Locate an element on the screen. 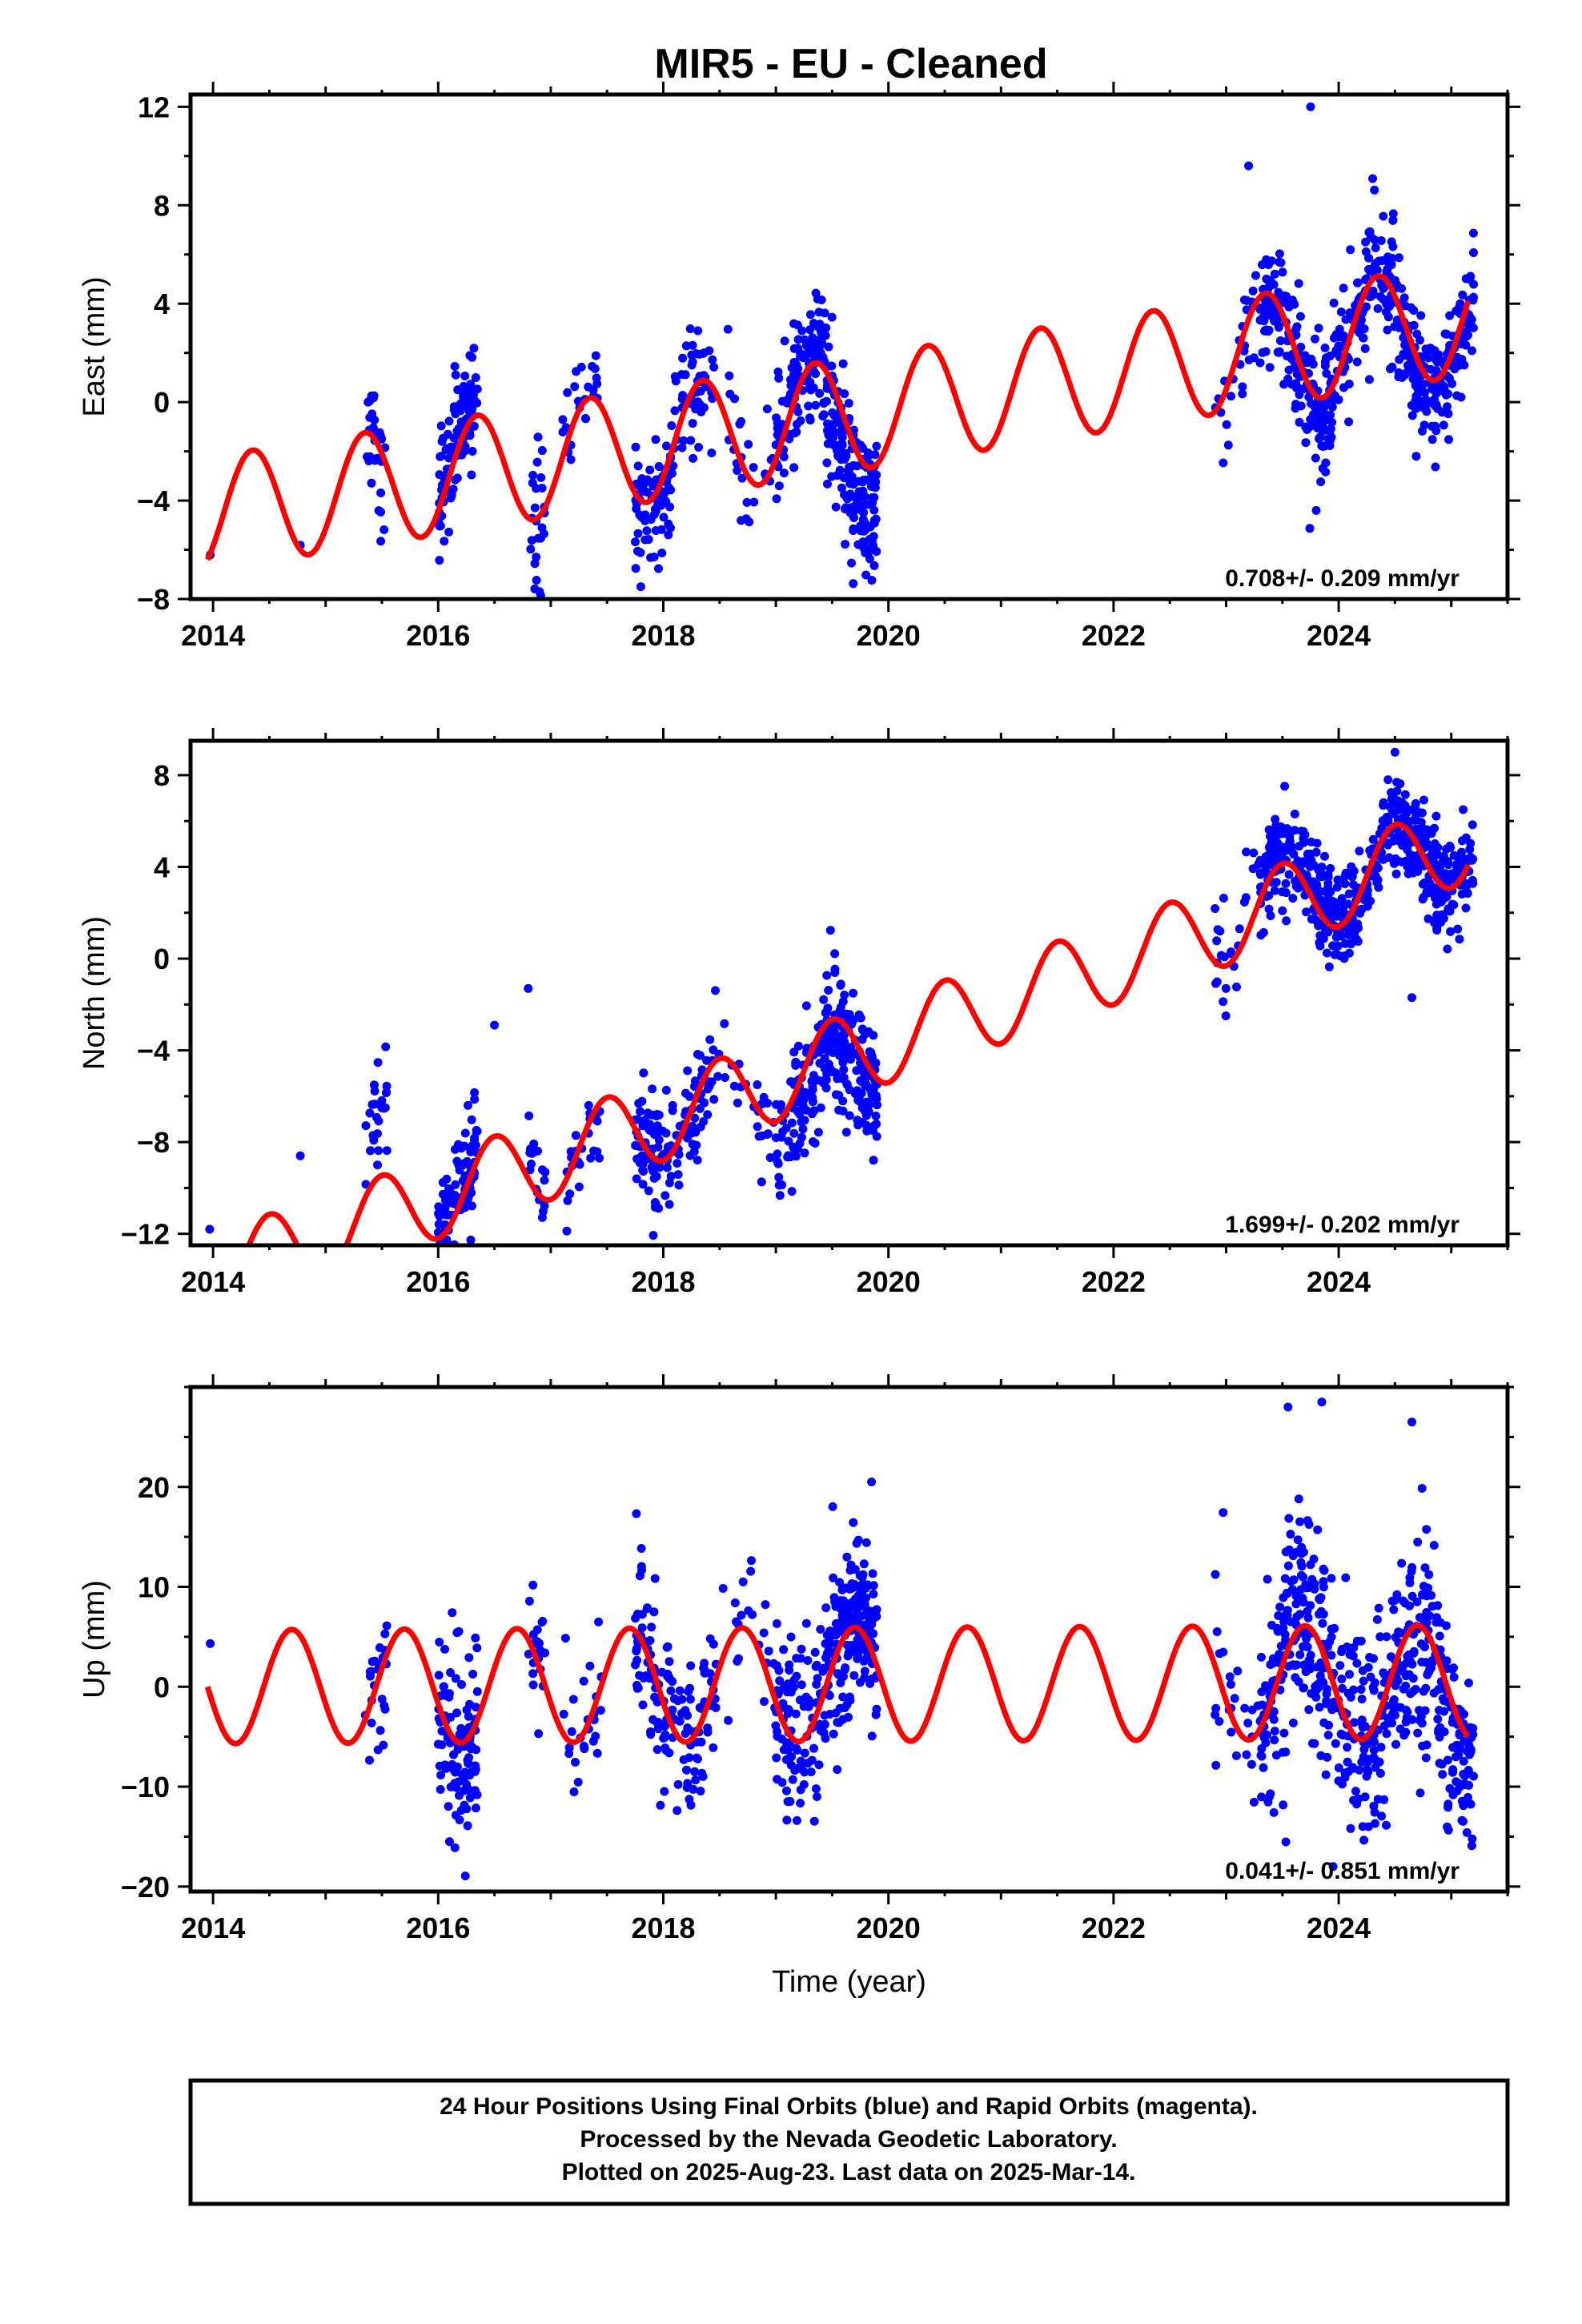 The width and height of the screenshot is (1582, 2324). y-tick-label: −8 is located at coordinates (154, 1142).